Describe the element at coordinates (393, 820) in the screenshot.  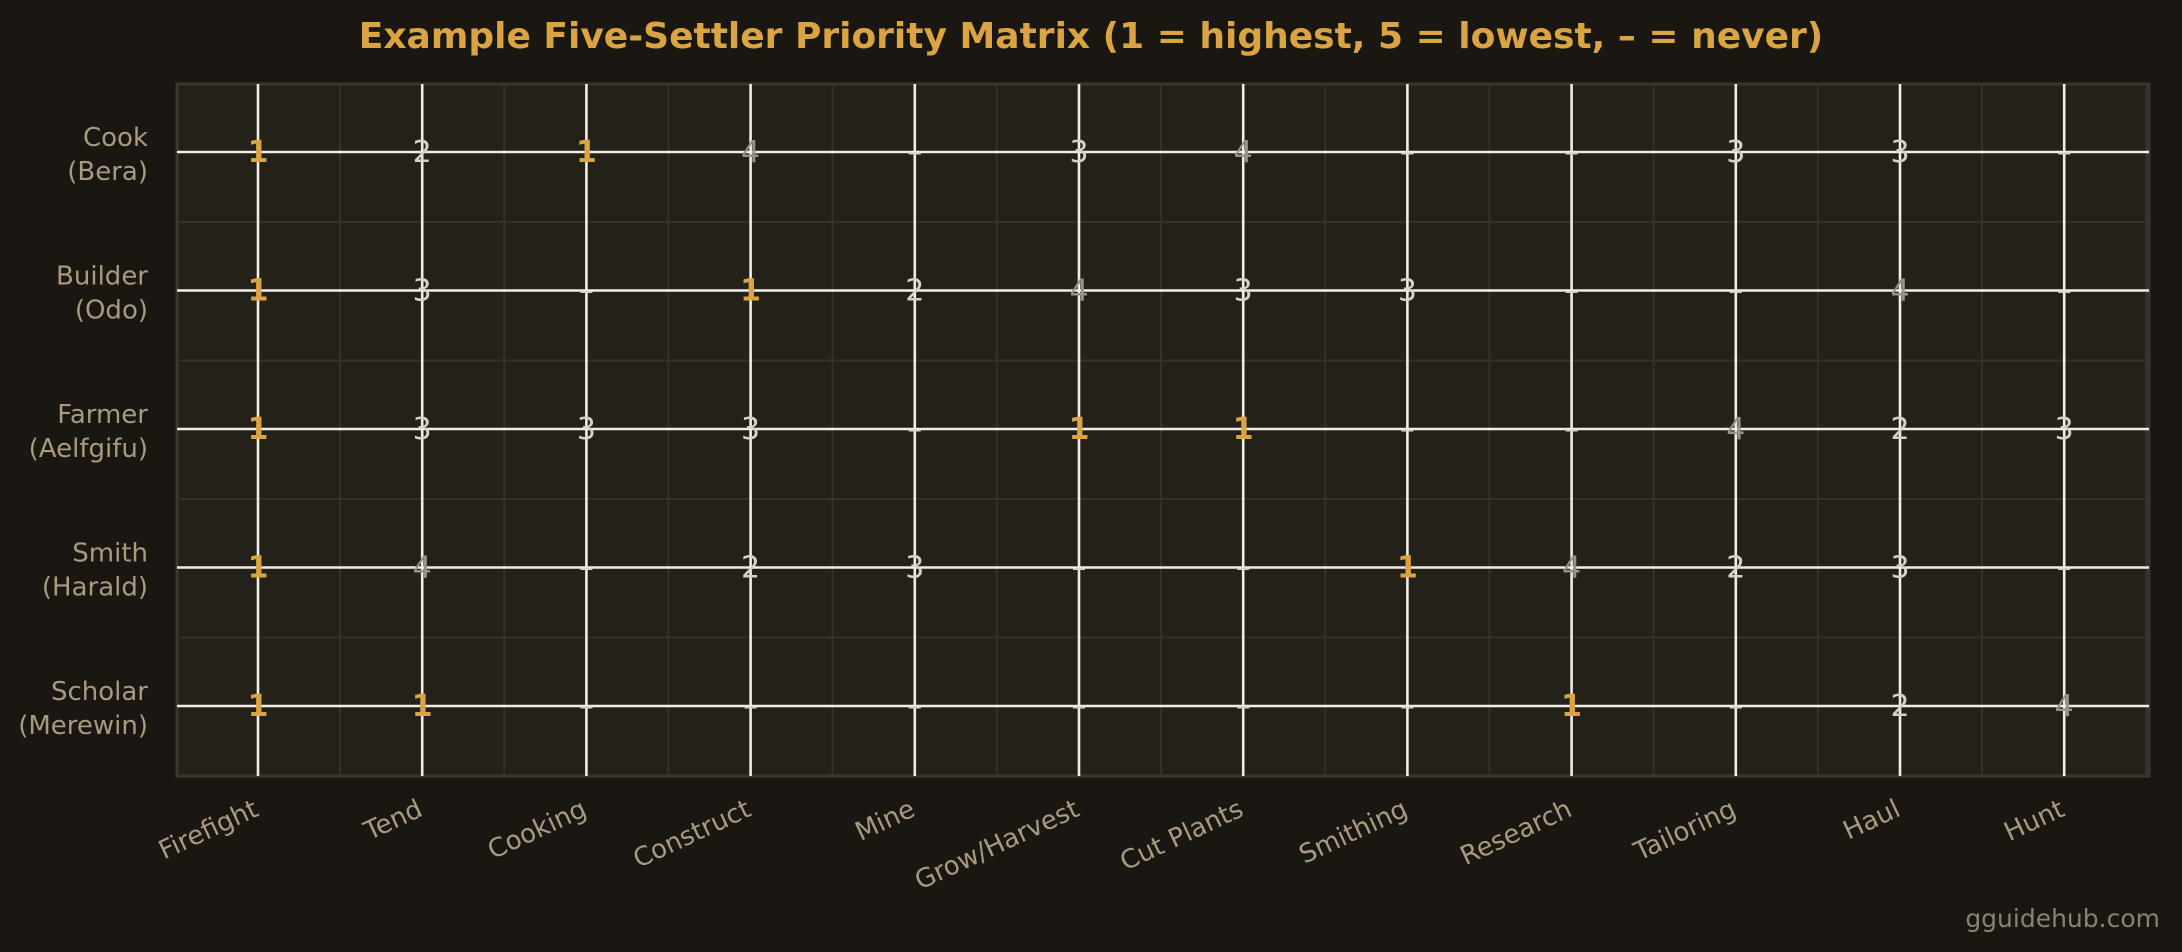
I see `x-tick-label: Tend` at that location.